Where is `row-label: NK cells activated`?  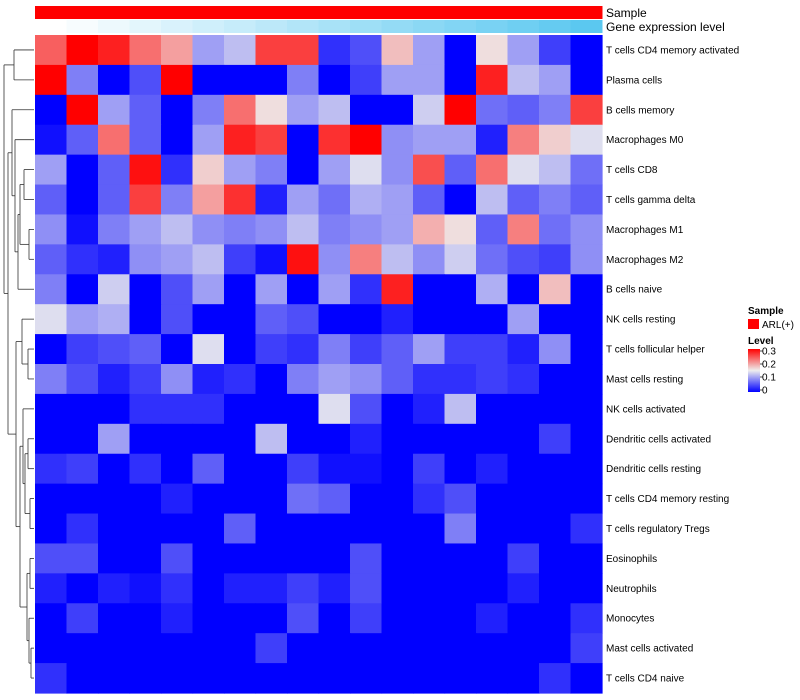 row-label: NK cells activated is located at coordinates (645, 409).